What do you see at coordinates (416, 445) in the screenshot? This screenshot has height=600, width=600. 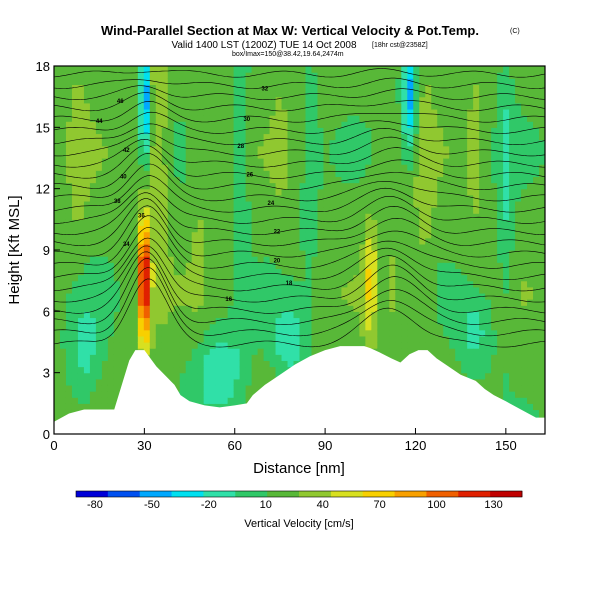 I see `x-tick-label: 120` at bounding box center [416, 445].